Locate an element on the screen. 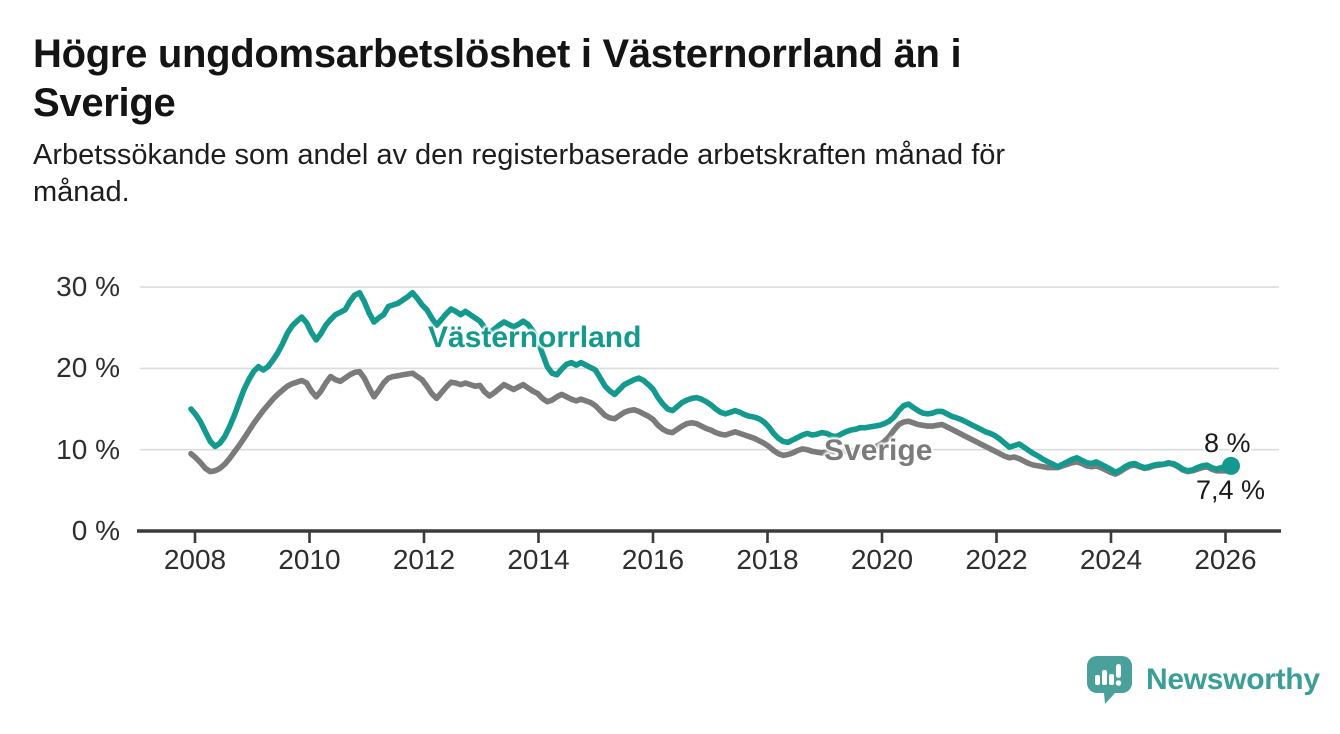 The image size is (1340, 734). speech-bubble-bar-chart-icon is located at coordinates (1109, 680).